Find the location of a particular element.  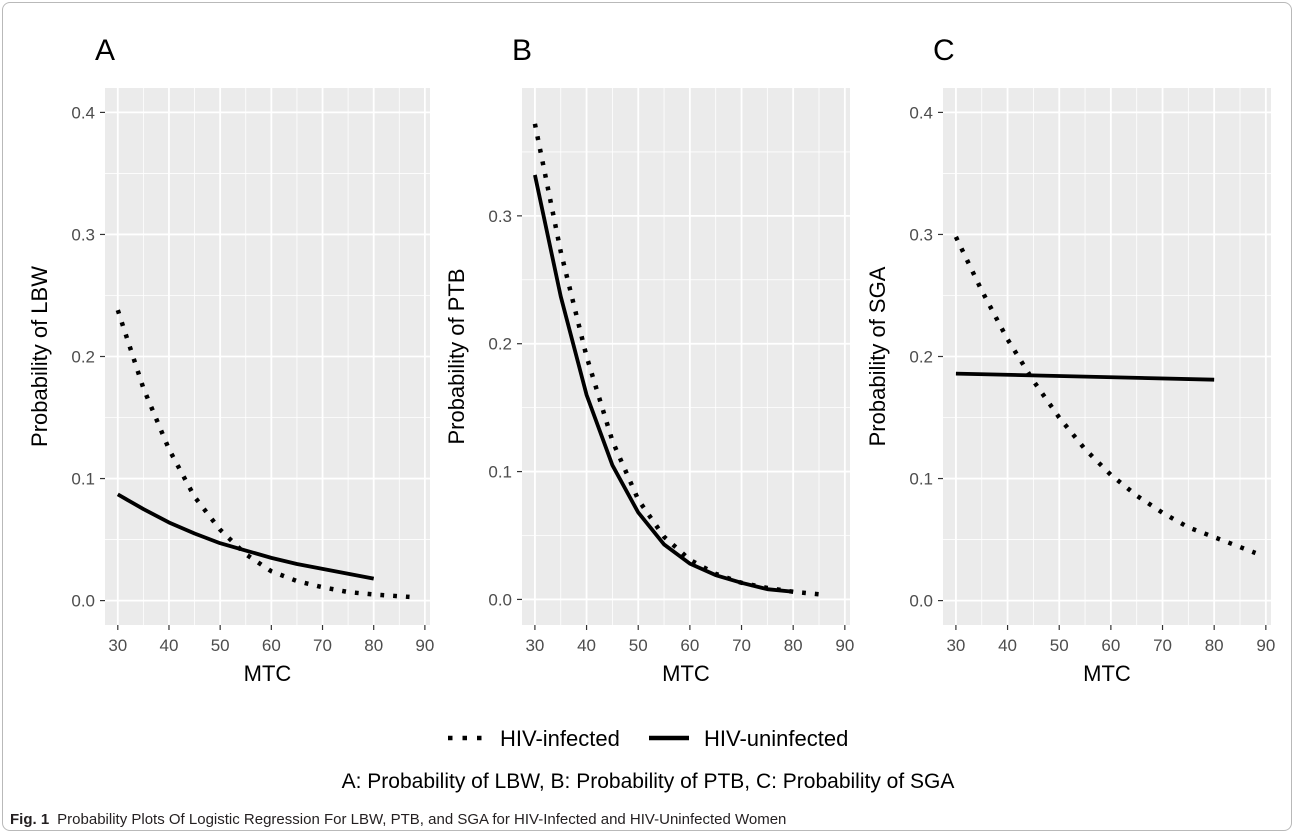

caption-label: Fig. 1 is located at coordinates (30, 819).